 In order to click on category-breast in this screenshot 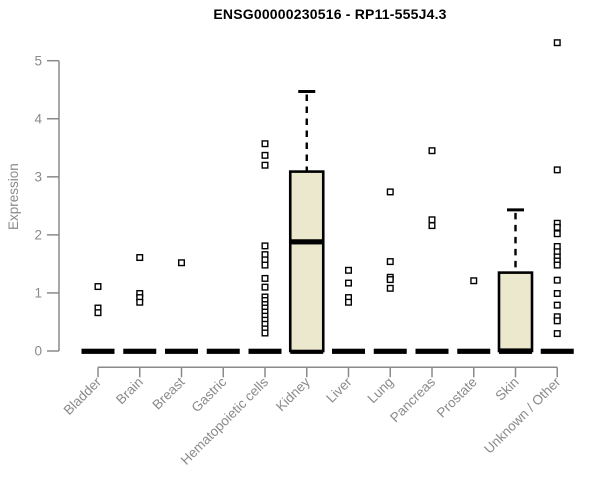, I will do `click(181, 306)`.